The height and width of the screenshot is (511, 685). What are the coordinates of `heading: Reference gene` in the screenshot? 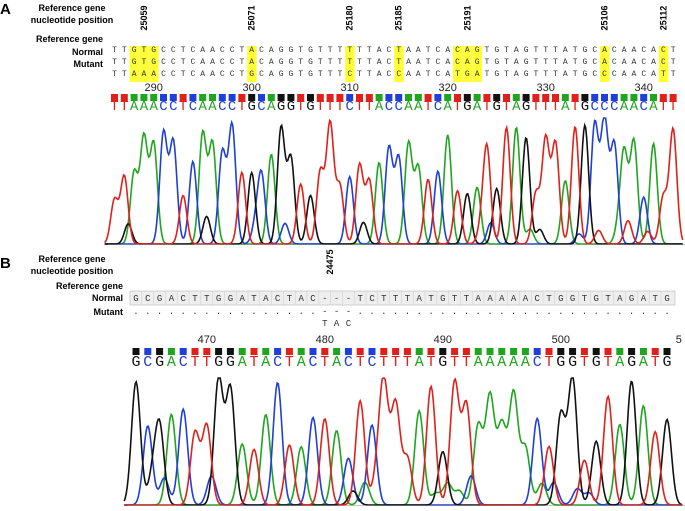 It's located at (71, 8).